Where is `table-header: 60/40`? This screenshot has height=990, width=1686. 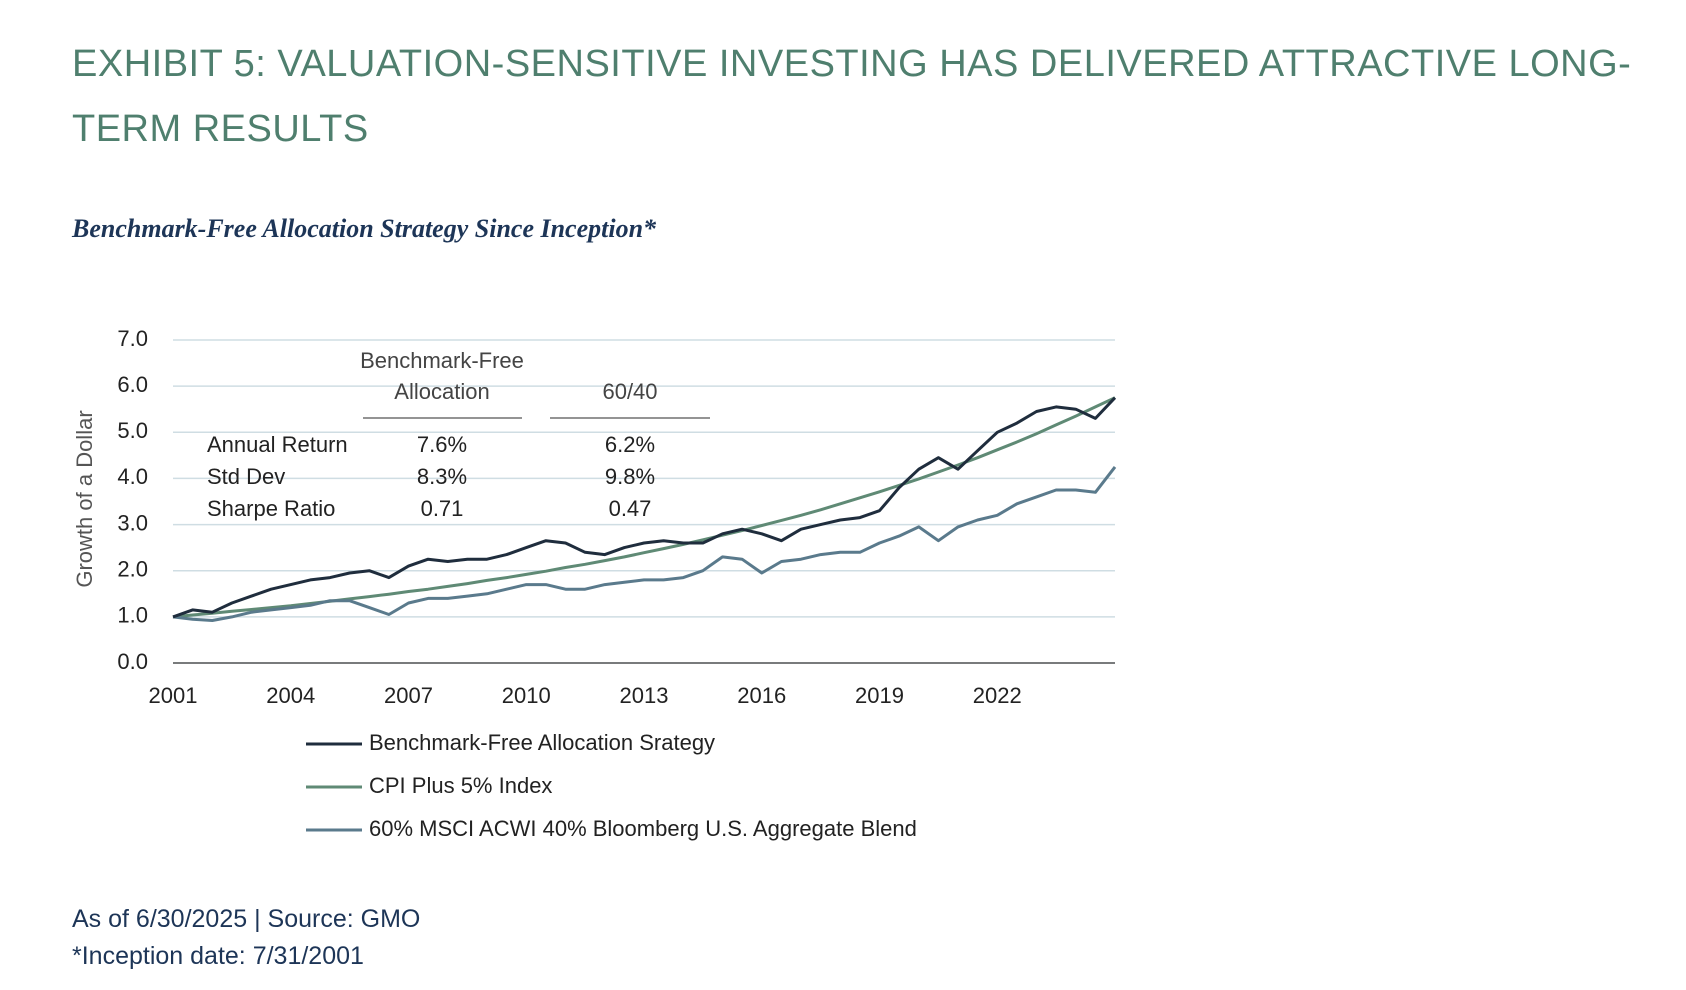
table-header: 60/40 is located at coordinates (629, 391).